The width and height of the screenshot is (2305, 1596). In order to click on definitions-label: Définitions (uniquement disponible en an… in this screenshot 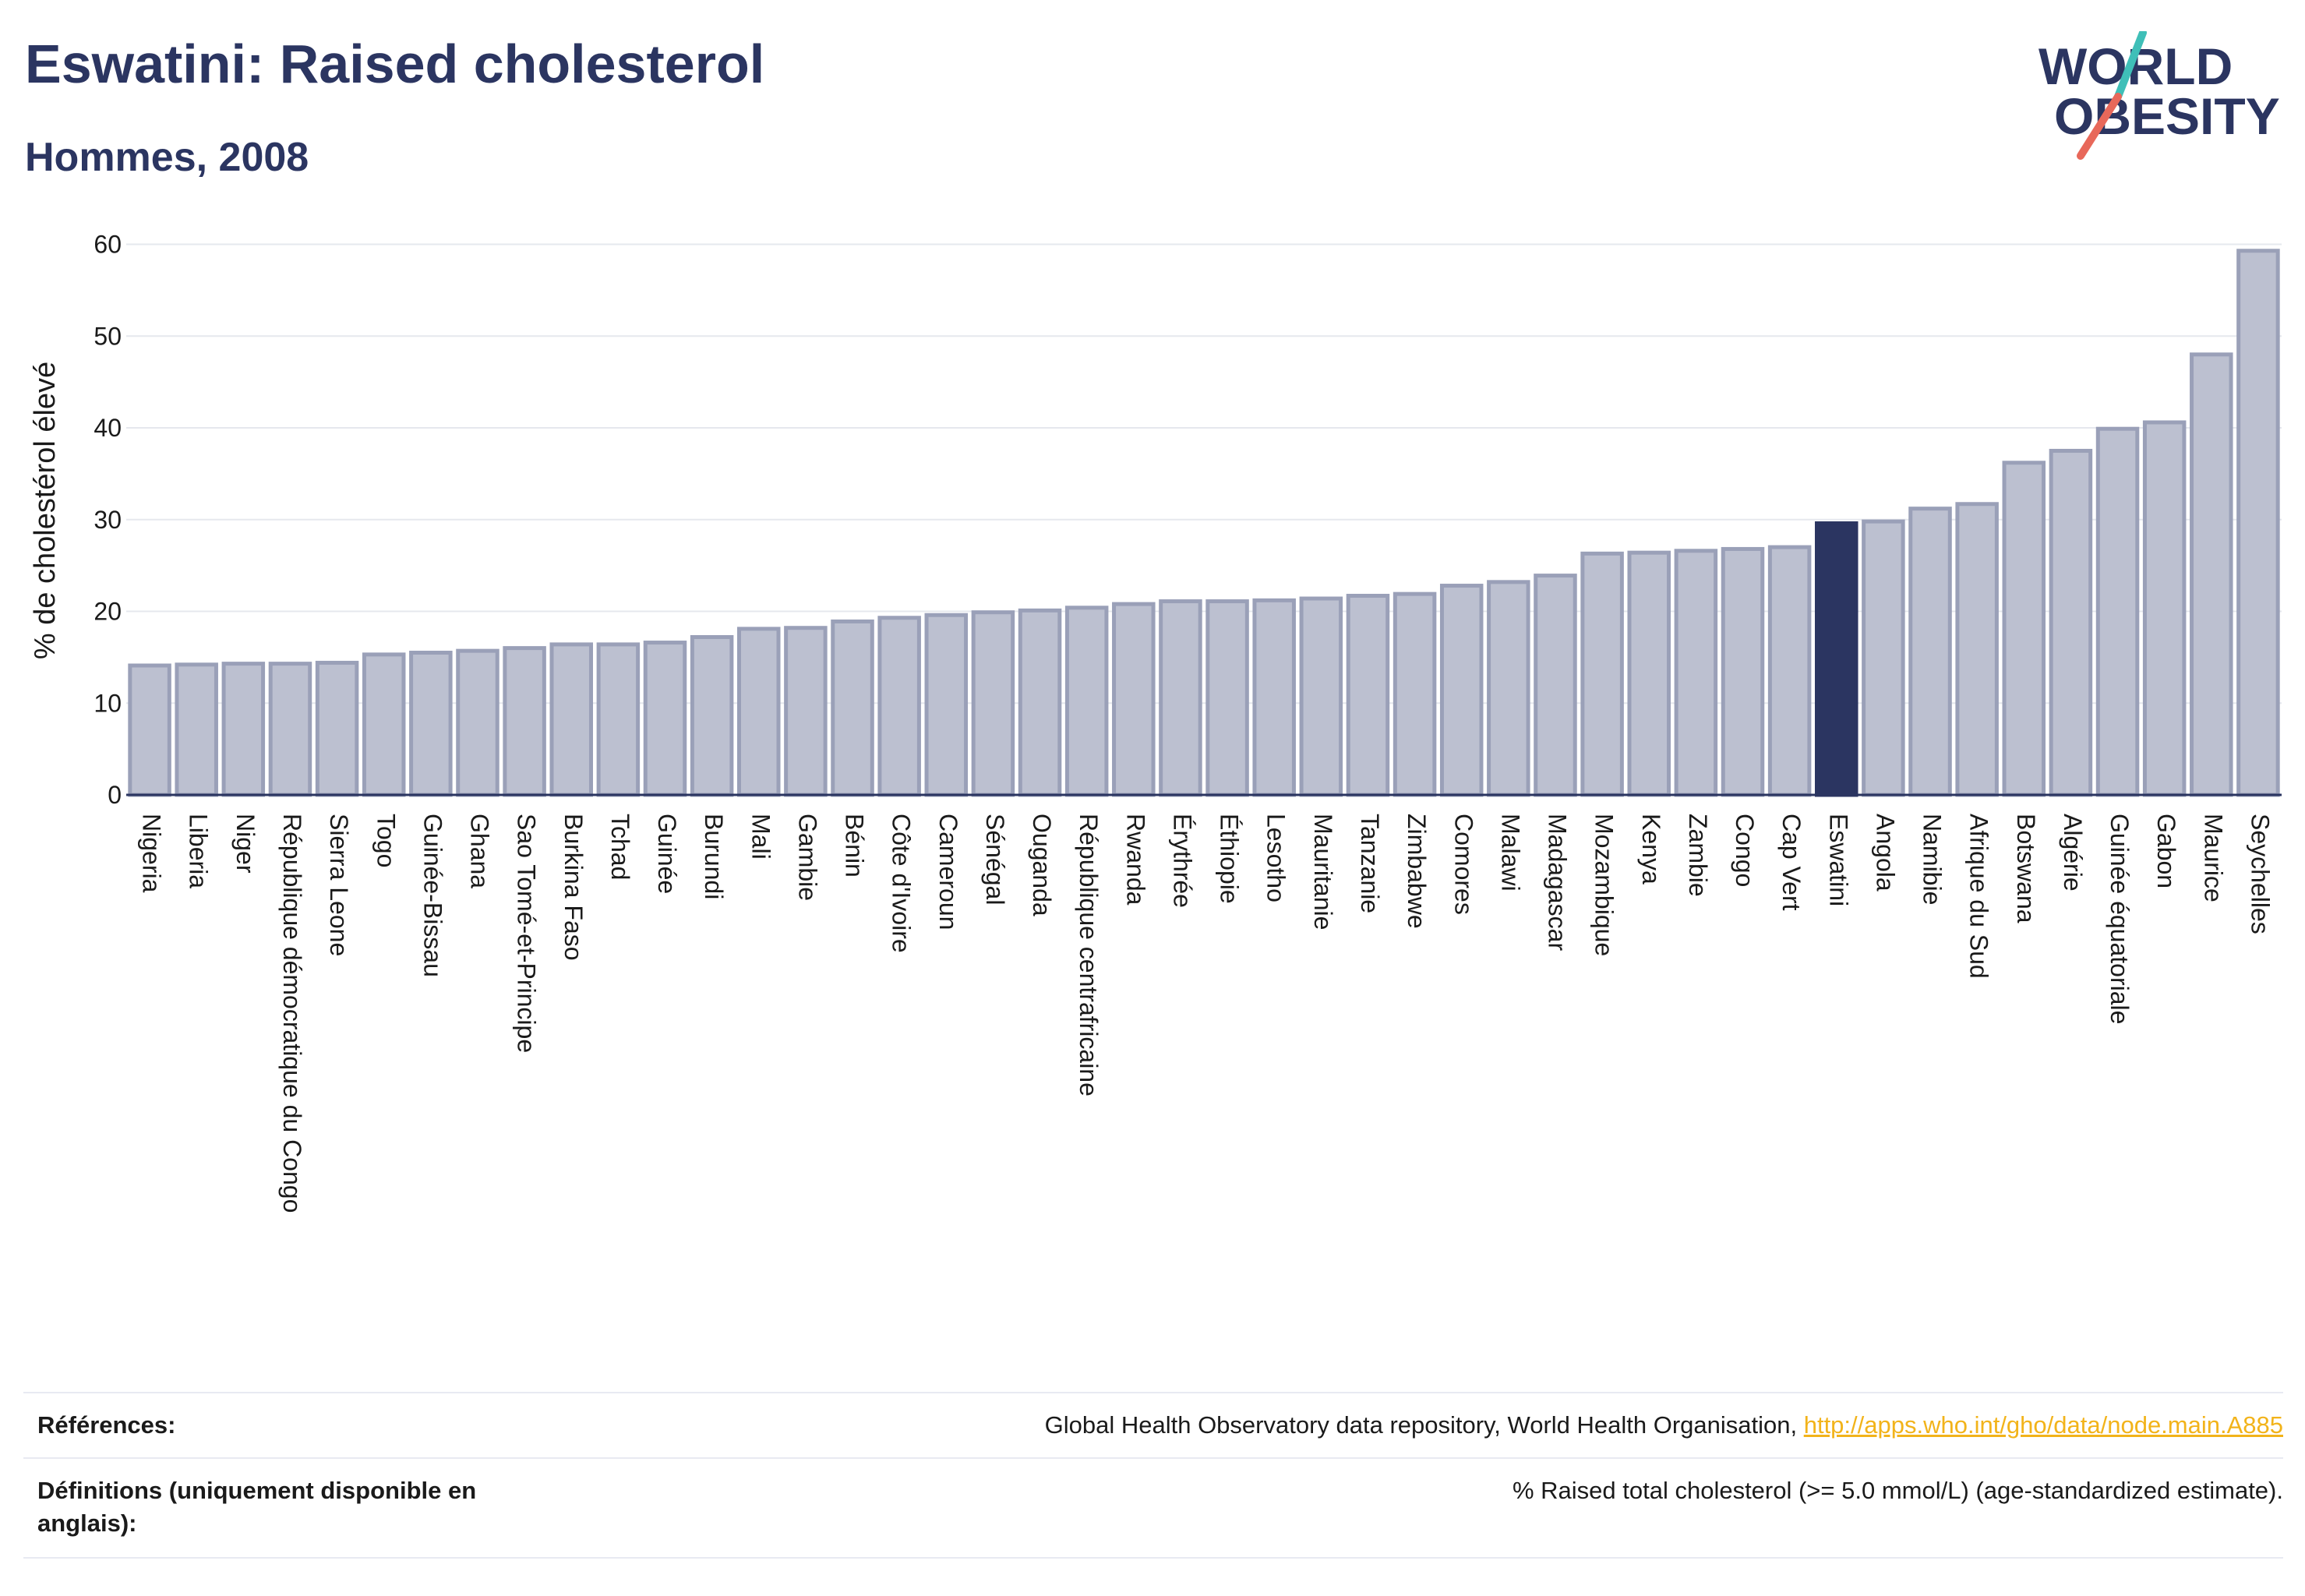, I will do `click(257, 1507)`.